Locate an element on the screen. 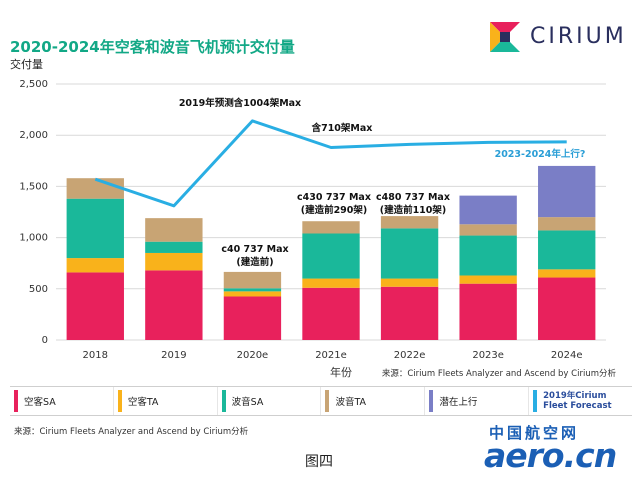  chart-annotation: c40 737 Max is located at coordinates (254, 249).